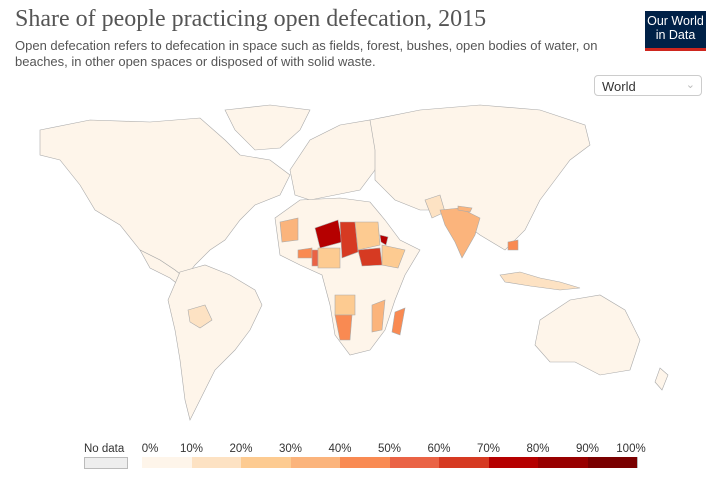  What do you see at coordinates (488, 449) in the screenshot?
I see `legend-tick-label: 70%` at bounding box center [488, 449].